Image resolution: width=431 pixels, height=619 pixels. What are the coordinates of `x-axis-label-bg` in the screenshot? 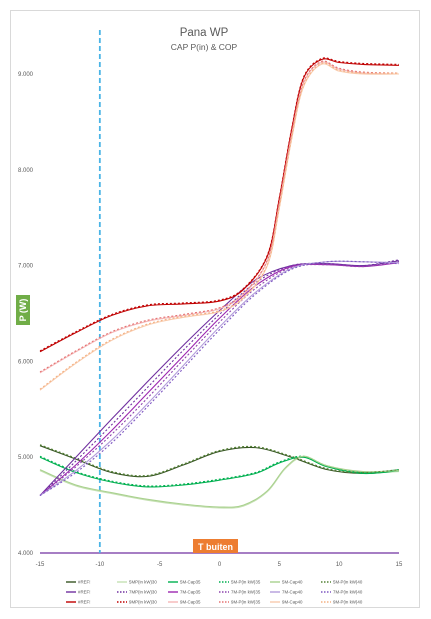 It's located at (215, 546).